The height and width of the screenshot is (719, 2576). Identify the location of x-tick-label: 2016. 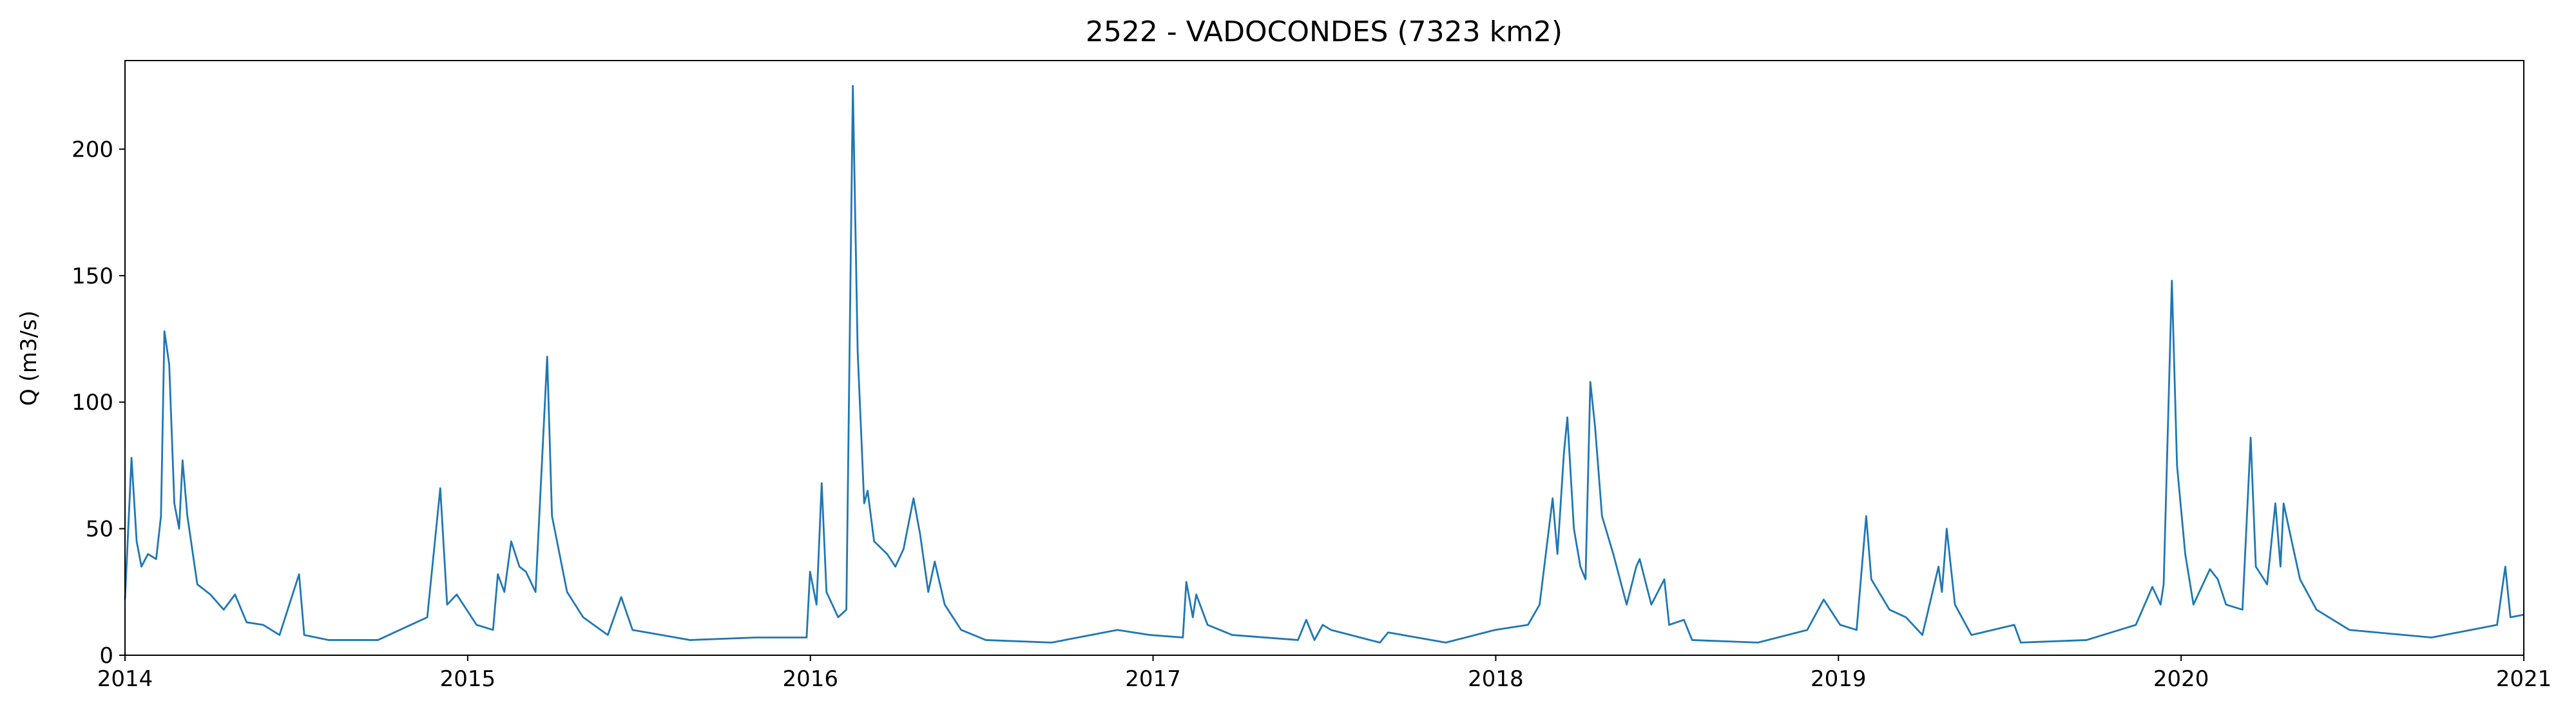
(810, 679).